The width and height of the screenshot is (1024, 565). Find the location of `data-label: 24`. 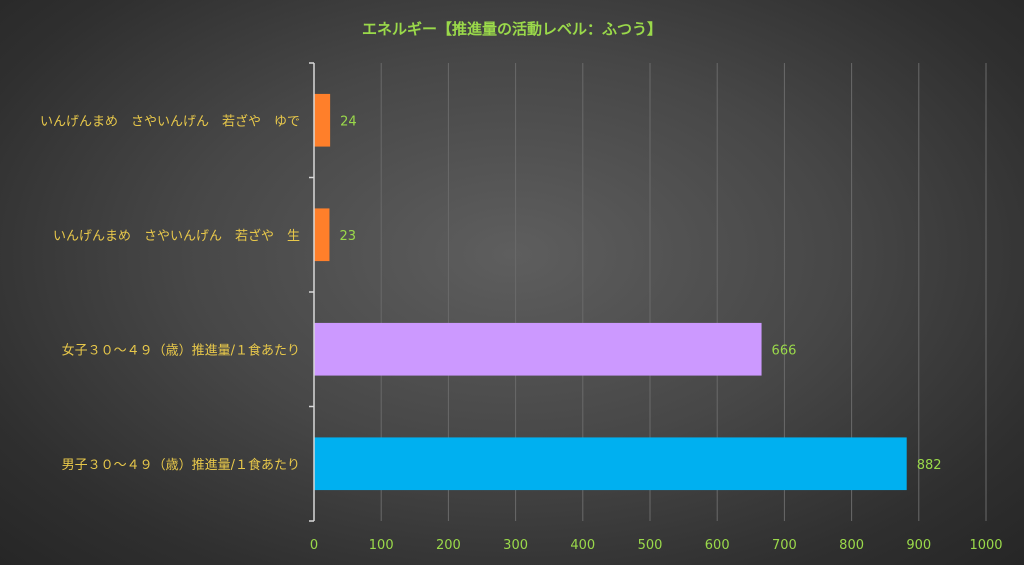

data-label: 24 is located at coordinates (348, 121).